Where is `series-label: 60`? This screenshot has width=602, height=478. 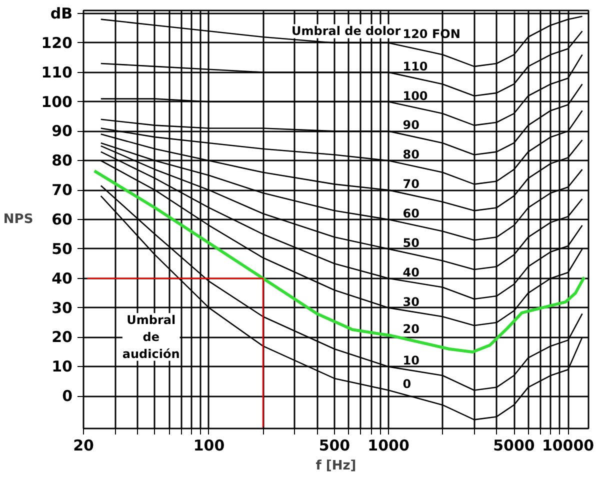
series-label: 60 is located at coordinates (411, 213).